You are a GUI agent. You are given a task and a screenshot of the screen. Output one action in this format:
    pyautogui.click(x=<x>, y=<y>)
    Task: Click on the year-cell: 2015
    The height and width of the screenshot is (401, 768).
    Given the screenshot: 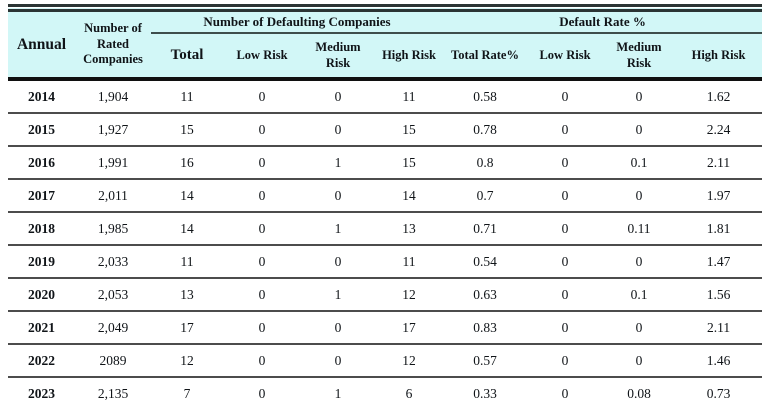 What is the action you would take?
    pyautogui.click(x=41, y=129)
    